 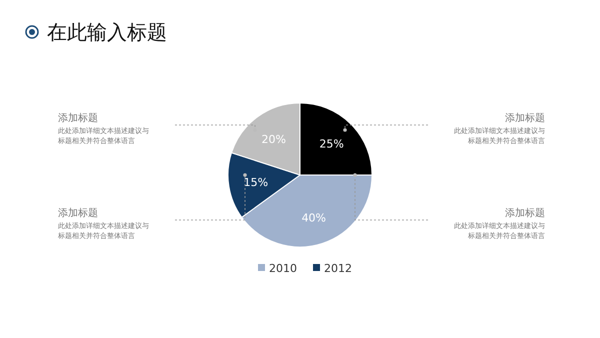 I want to click on data-label: 25%, so click(x=331, y=143).